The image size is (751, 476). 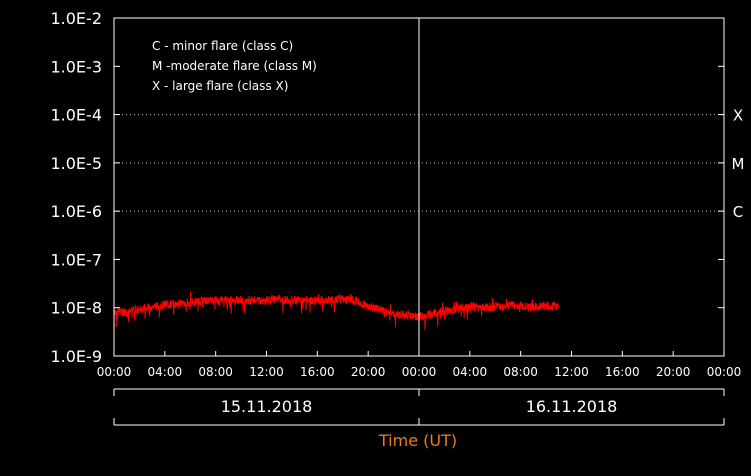 I want to click on y-tick-label: 1.0E-7, so click(x=76, y=259).